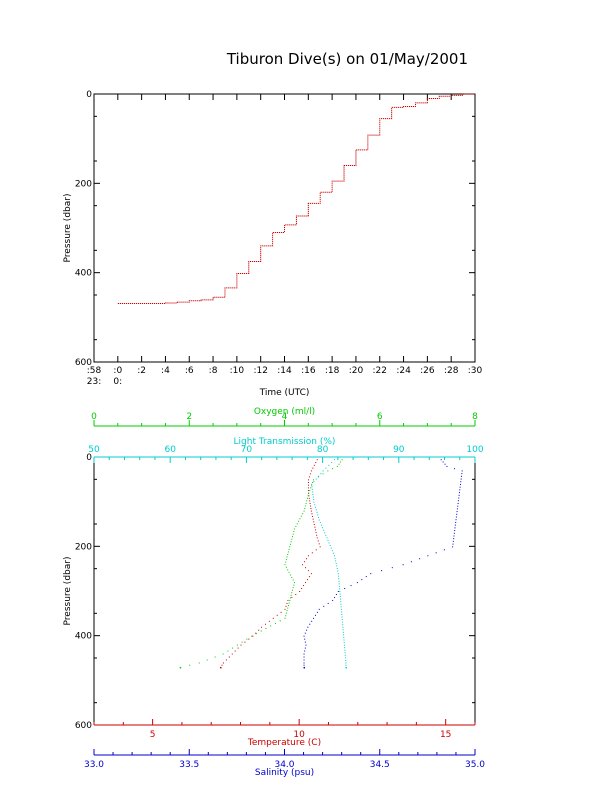  What do you see at coordinates (83, 184) in the screenshot?
I see `y-tick-label-top: 200` at bounding box center [83, 184].